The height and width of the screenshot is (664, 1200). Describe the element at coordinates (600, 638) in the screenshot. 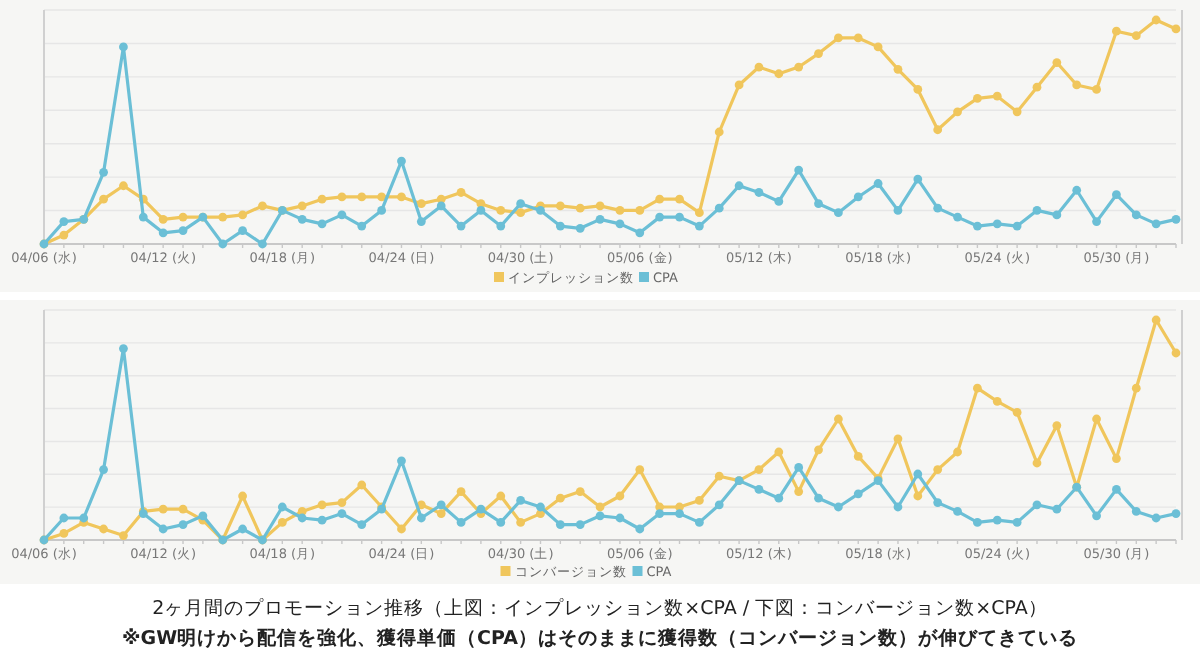

I see `text: ※GW明けから配信を強化、獲得単価（CPA）はそのままに獲得数（コンバージョン数）が伸びてきている` at that location.